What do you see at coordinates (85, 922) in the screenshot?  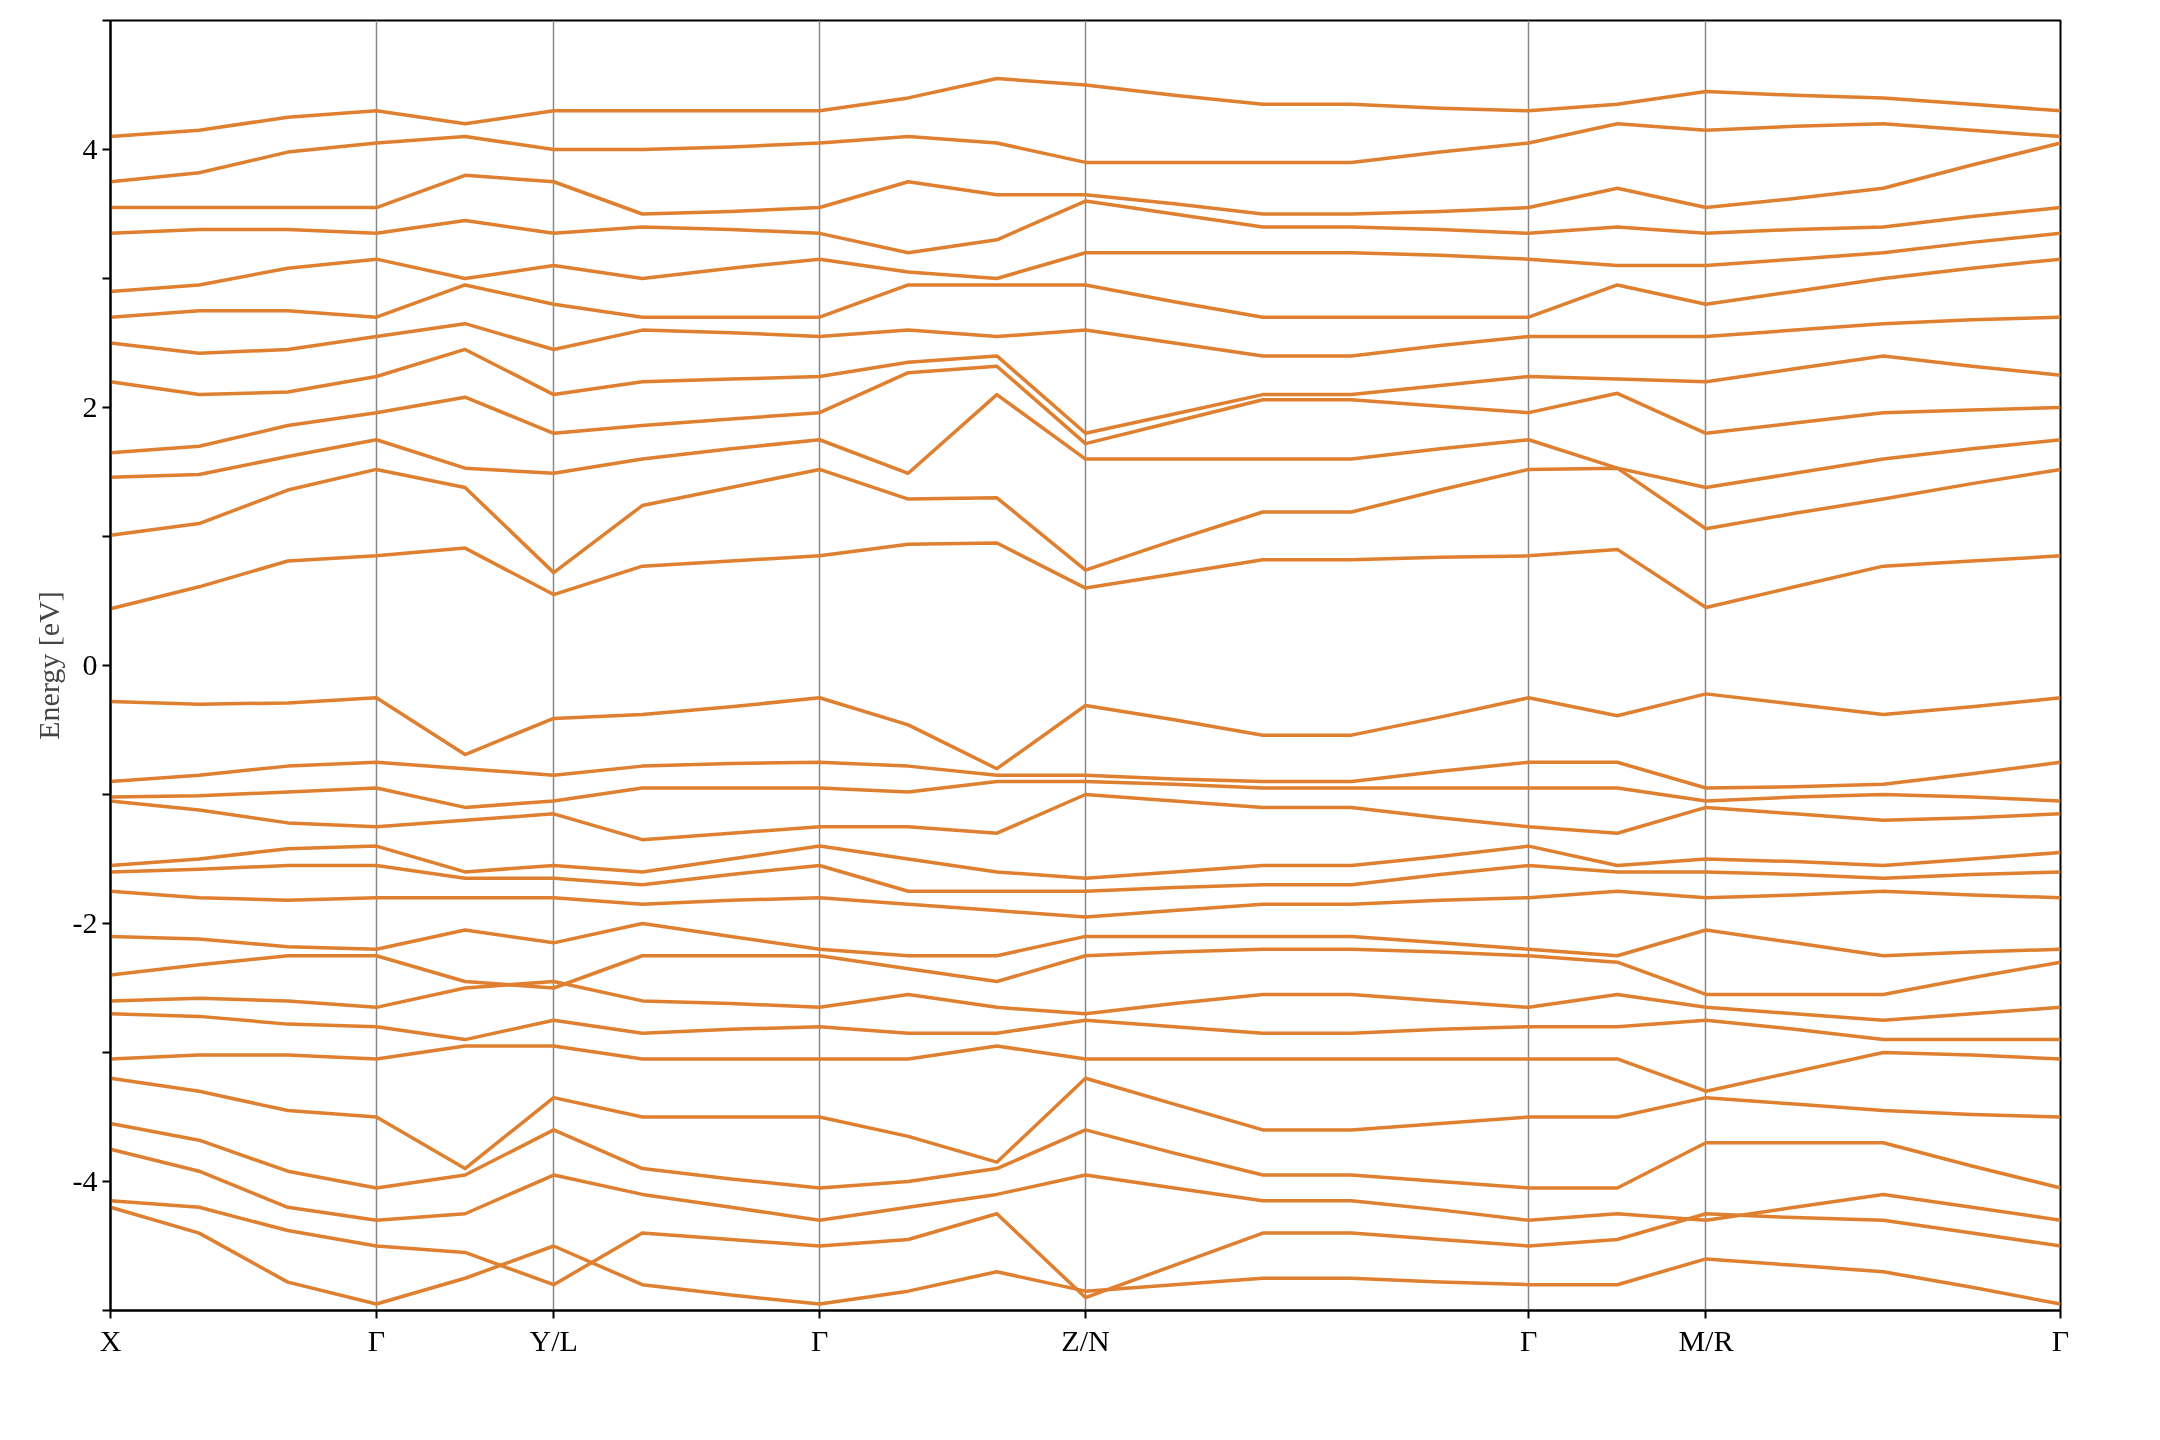 I see `y-tick-label: -2` at bounding box center [85, 922].